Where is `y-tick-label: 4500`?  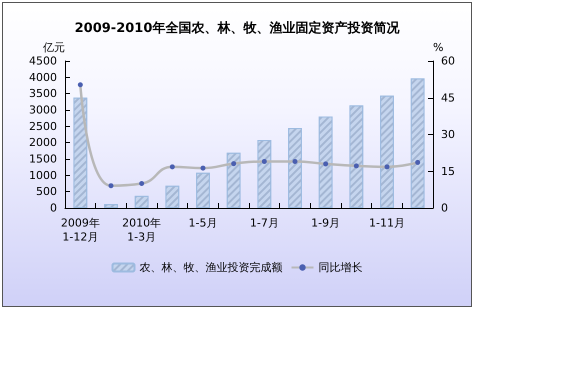 y-tick-label: 4500 is located at coordinates (43, 61).